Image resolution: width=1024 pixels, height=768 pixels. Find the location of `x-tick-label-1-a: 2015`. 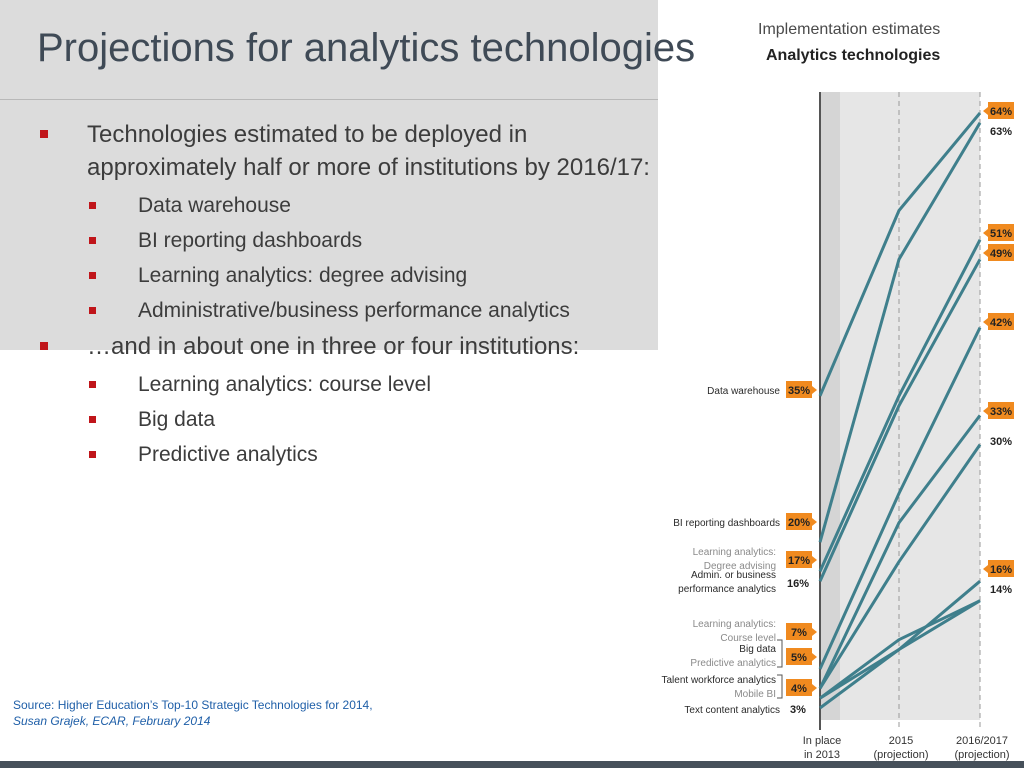

x-tick-label-1-a: 2015 is located at coordinates (901, 741).